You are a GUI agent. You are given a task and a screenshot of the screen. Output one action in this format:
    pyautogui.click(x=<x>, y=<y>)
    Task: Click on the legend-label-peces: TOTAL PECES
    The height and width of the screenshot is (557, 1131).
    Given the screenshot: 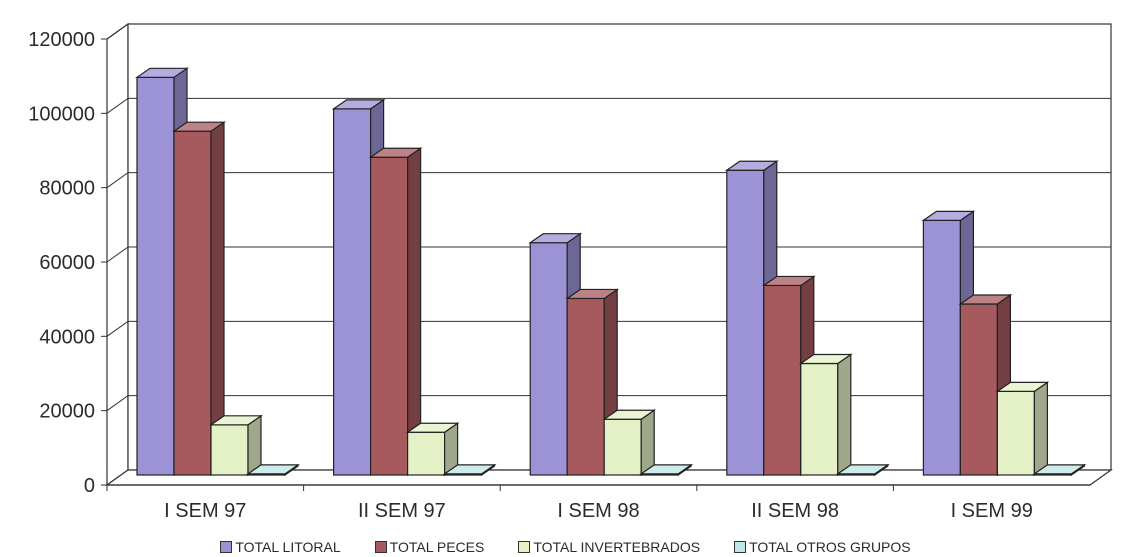 What is the action you would take?
    pyautogui.click(x=437, y=547)
    